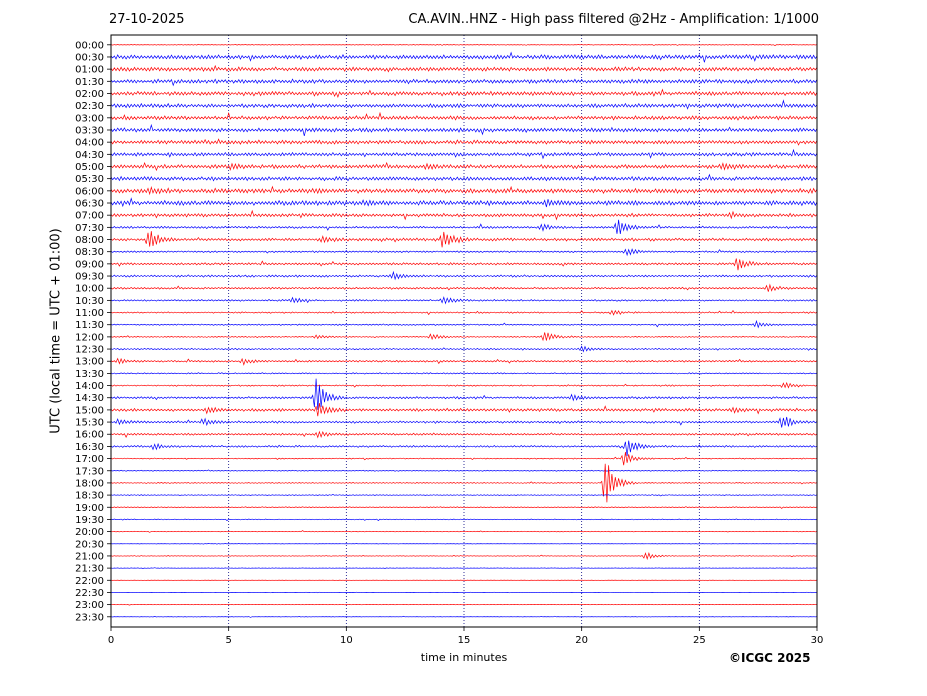 Image resolution: width=927 pixels, height=696 pixels. What do you see at coordinates (89, 325) in the screenshot?
I see `y-tick-label: 11:30` at bounding box center [89, 325].